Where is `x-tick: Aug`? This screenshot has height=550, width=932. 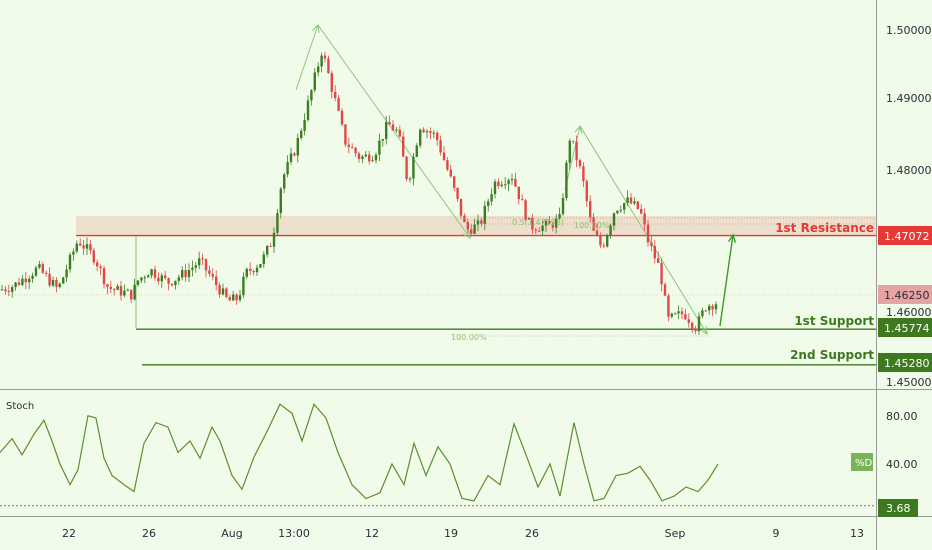 x-tick: Aug is located at coordinates (231, 533).